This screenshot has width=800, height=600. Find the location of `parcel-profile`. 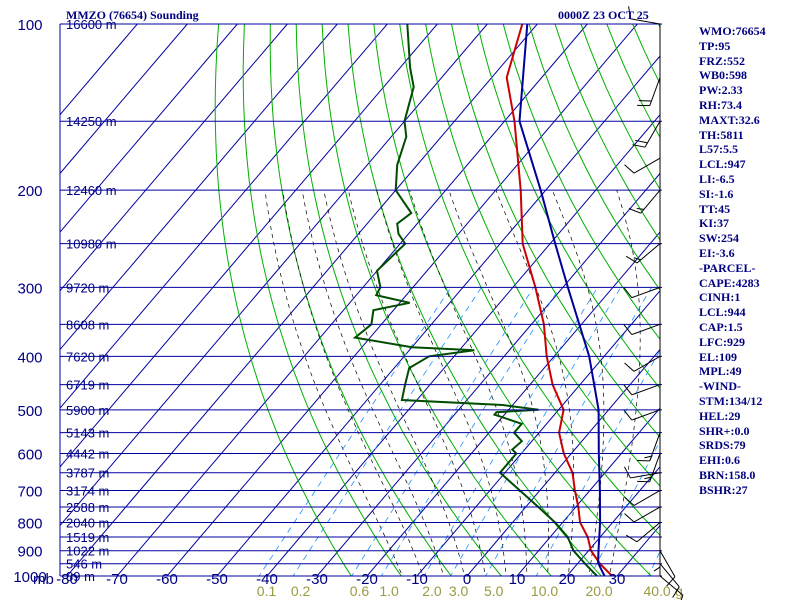

parcel-profile is located at coordinates (562, 300).